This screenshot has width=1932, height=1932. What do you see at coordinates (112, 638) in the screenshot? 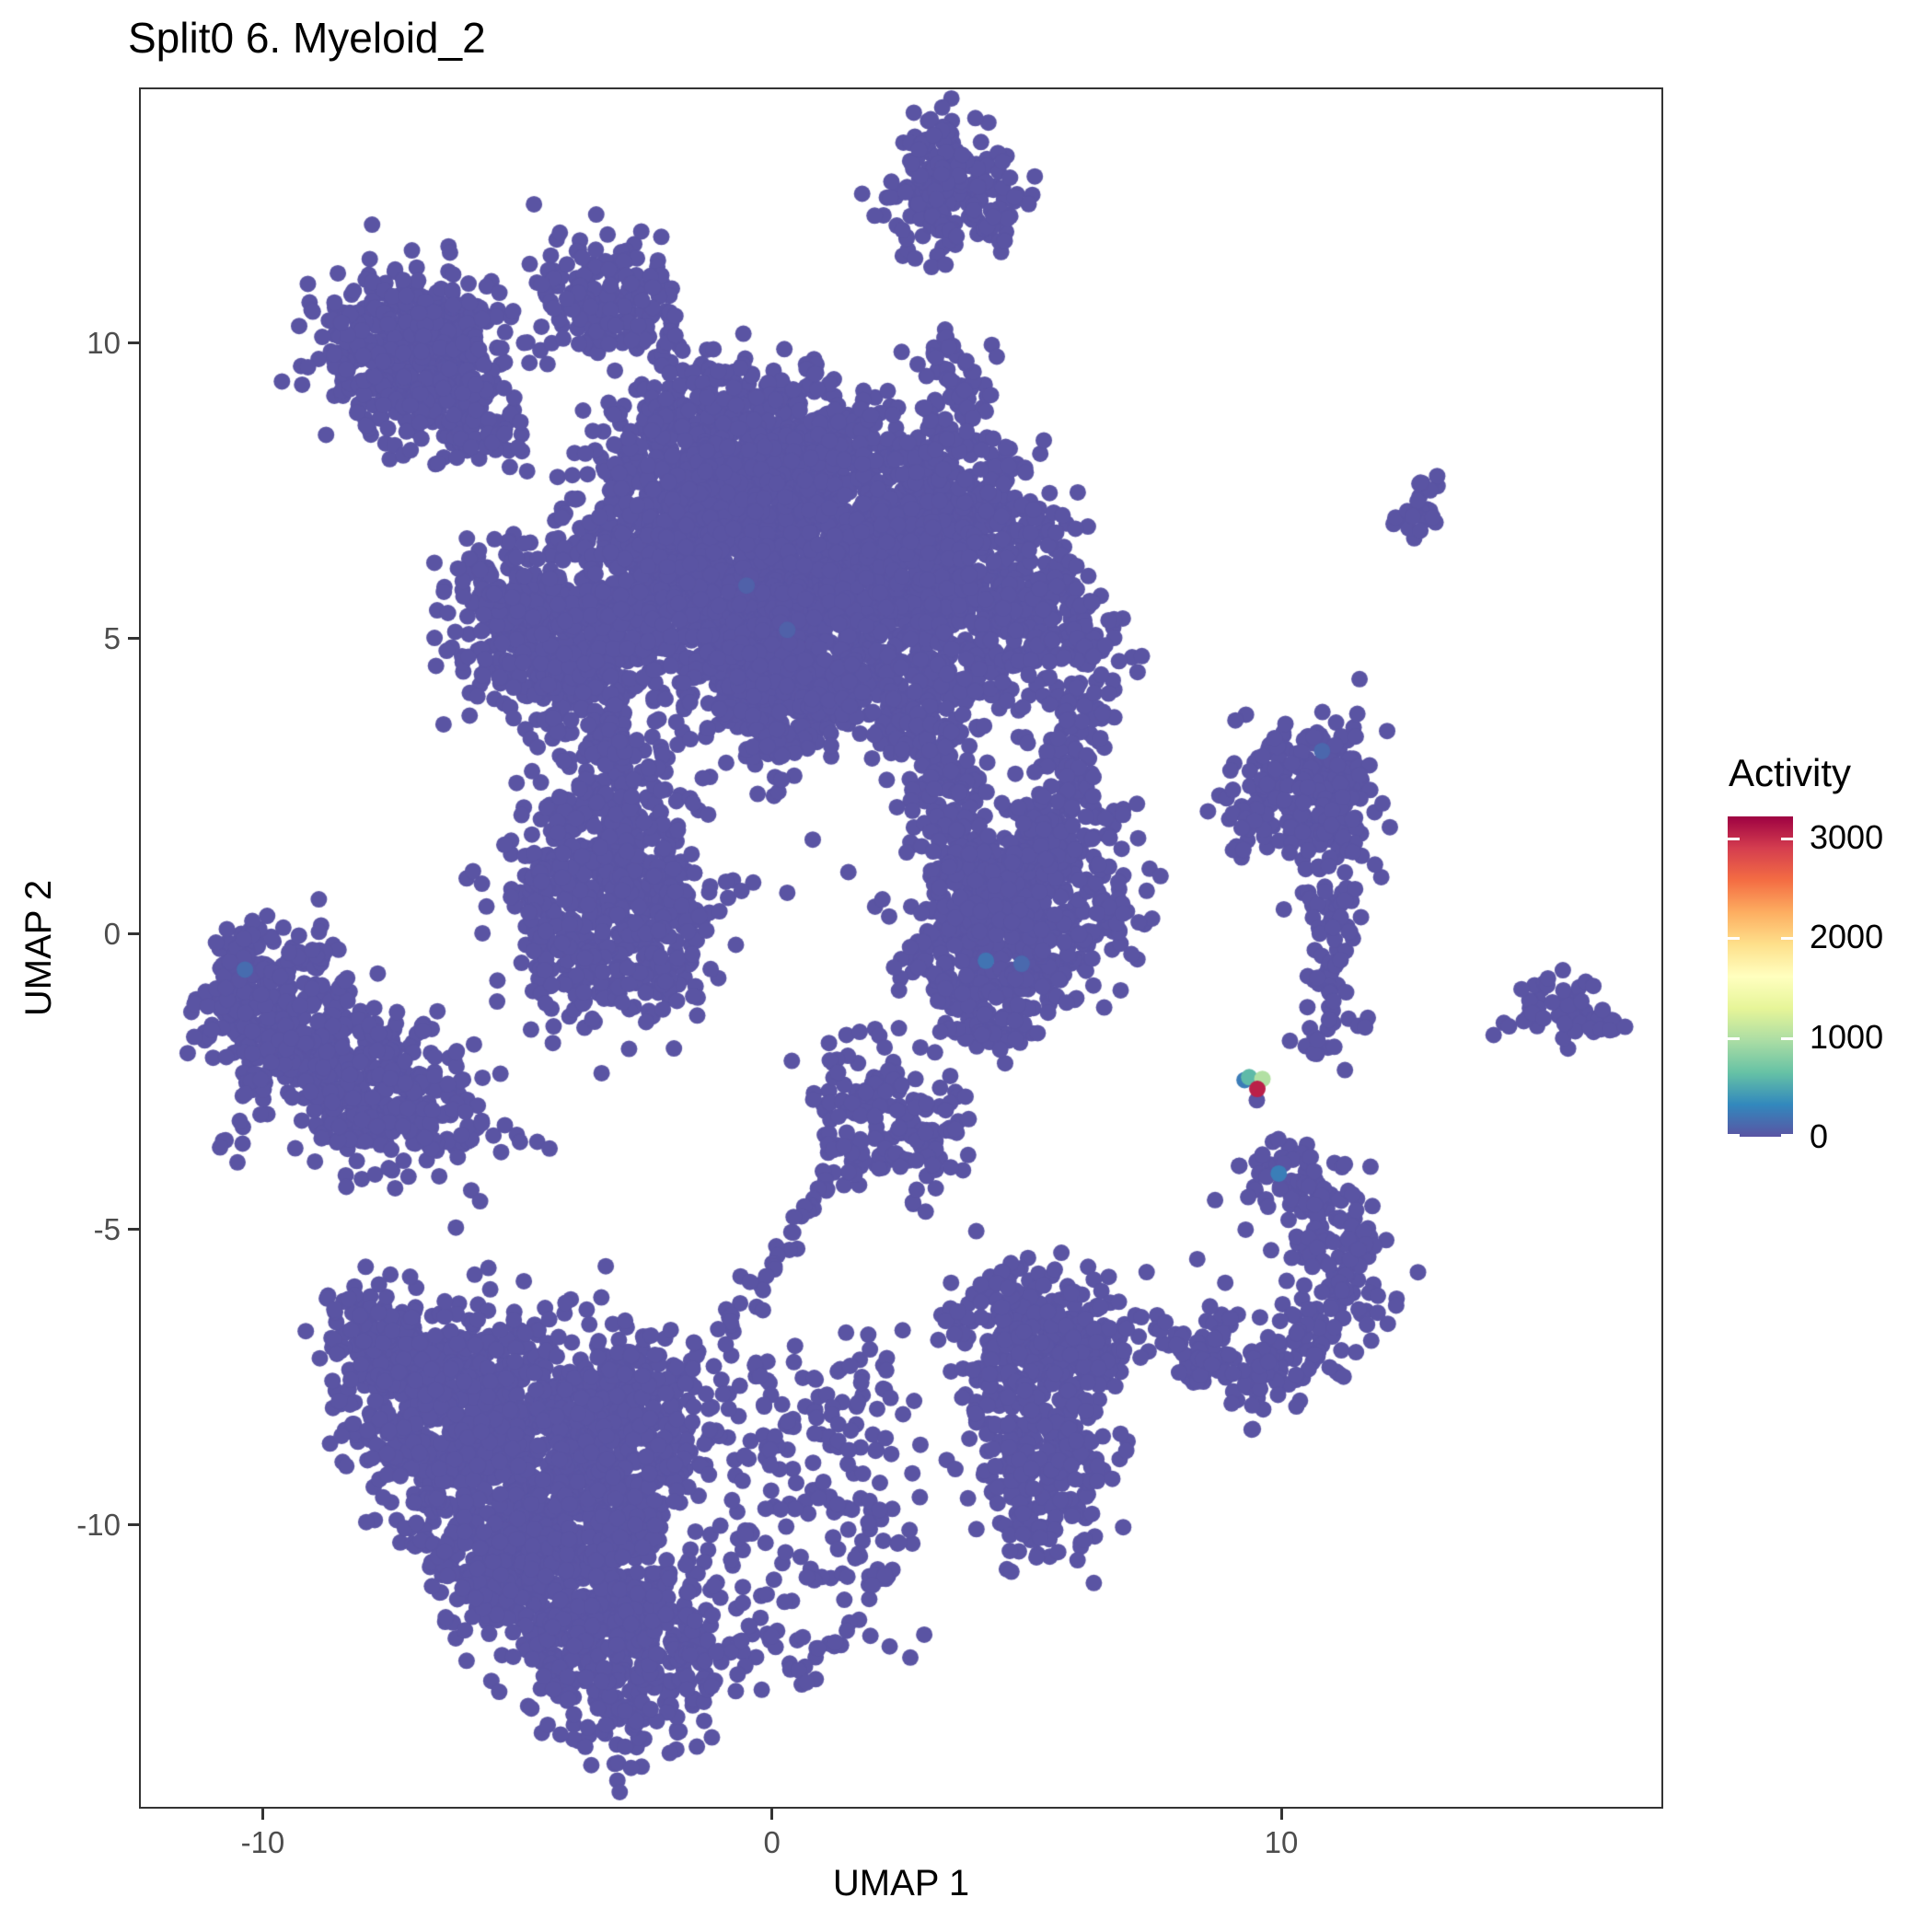
I see `y-tick-label: 5` at bounding box center [112, 638].